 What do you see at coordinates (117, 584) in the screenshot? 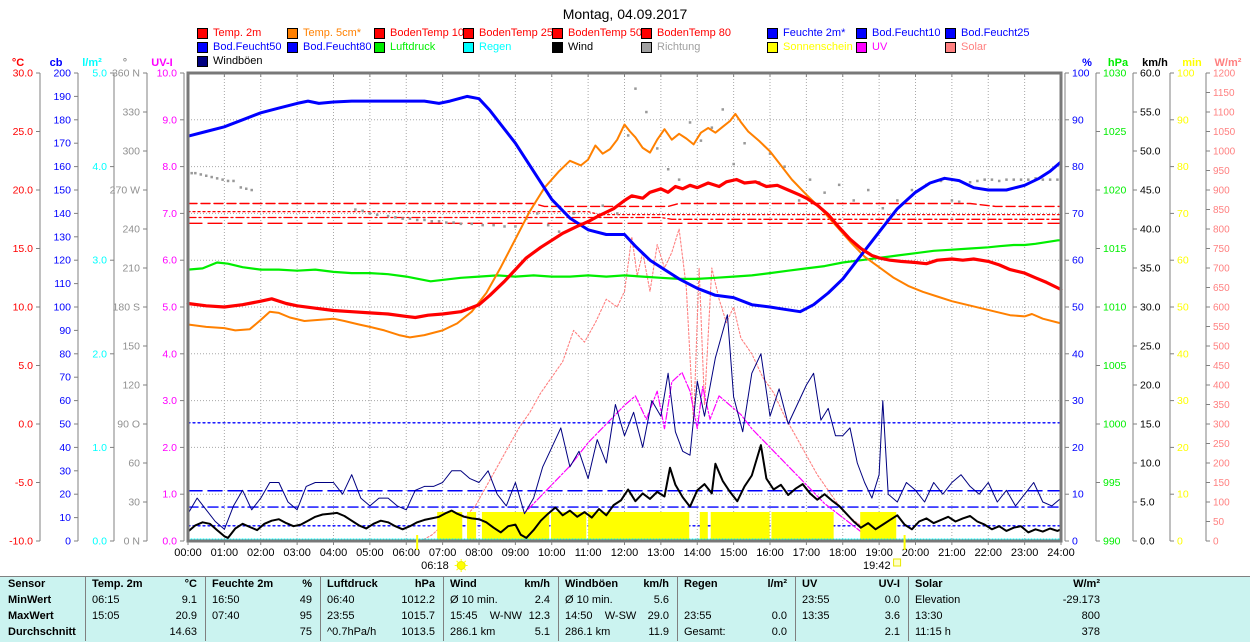
I see `cell-label: Temp. 2m` at bounding box center [117, 584].